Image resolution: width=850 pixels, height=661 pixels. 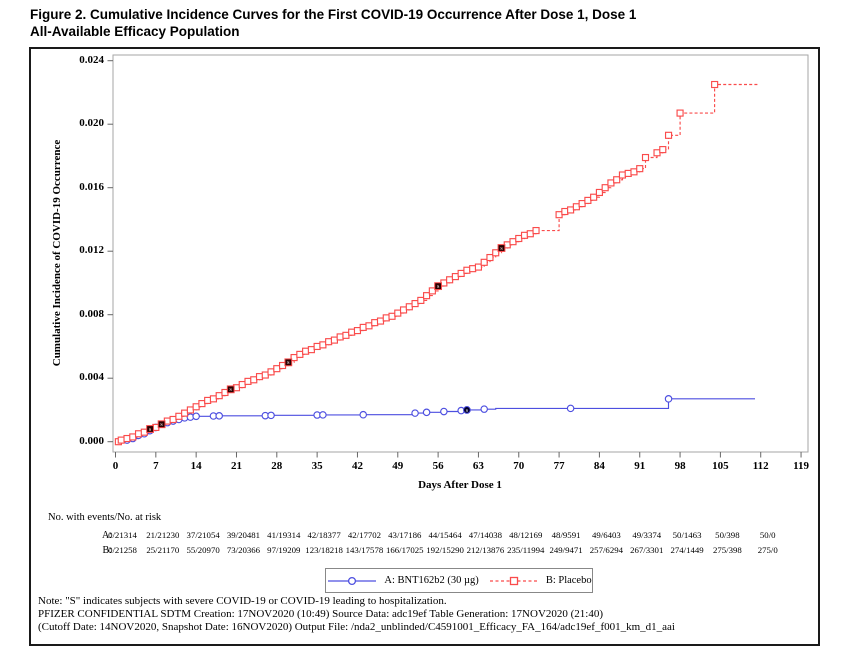 I want to click on risk-value: 0/21314, so click(x=122, y=535).